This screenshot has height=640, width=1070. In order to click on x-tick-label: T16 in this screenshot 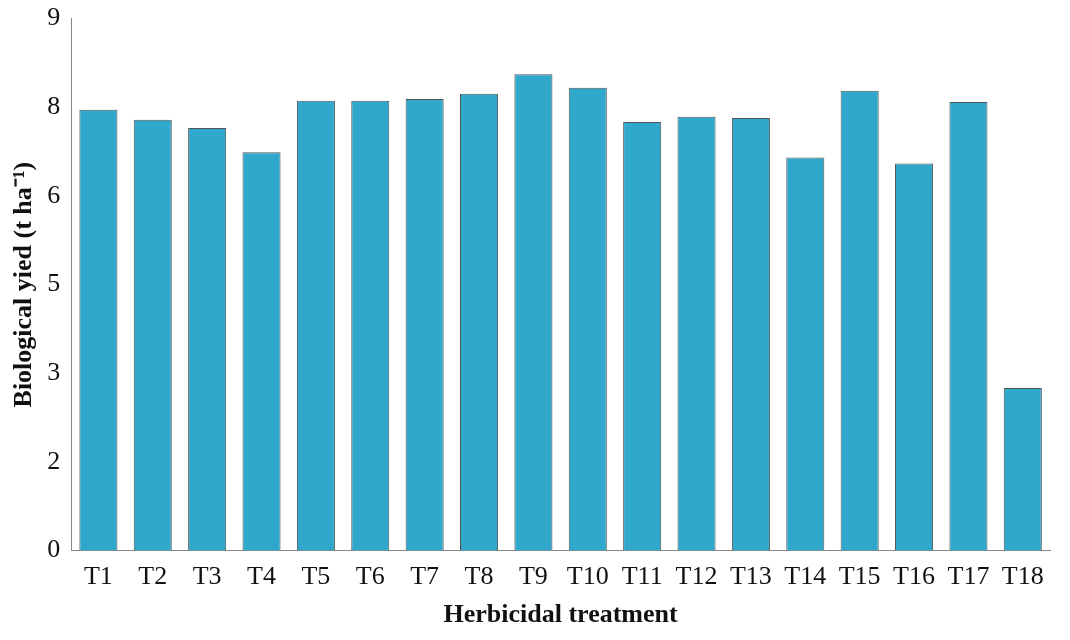, I will do `click(914, 576)`.